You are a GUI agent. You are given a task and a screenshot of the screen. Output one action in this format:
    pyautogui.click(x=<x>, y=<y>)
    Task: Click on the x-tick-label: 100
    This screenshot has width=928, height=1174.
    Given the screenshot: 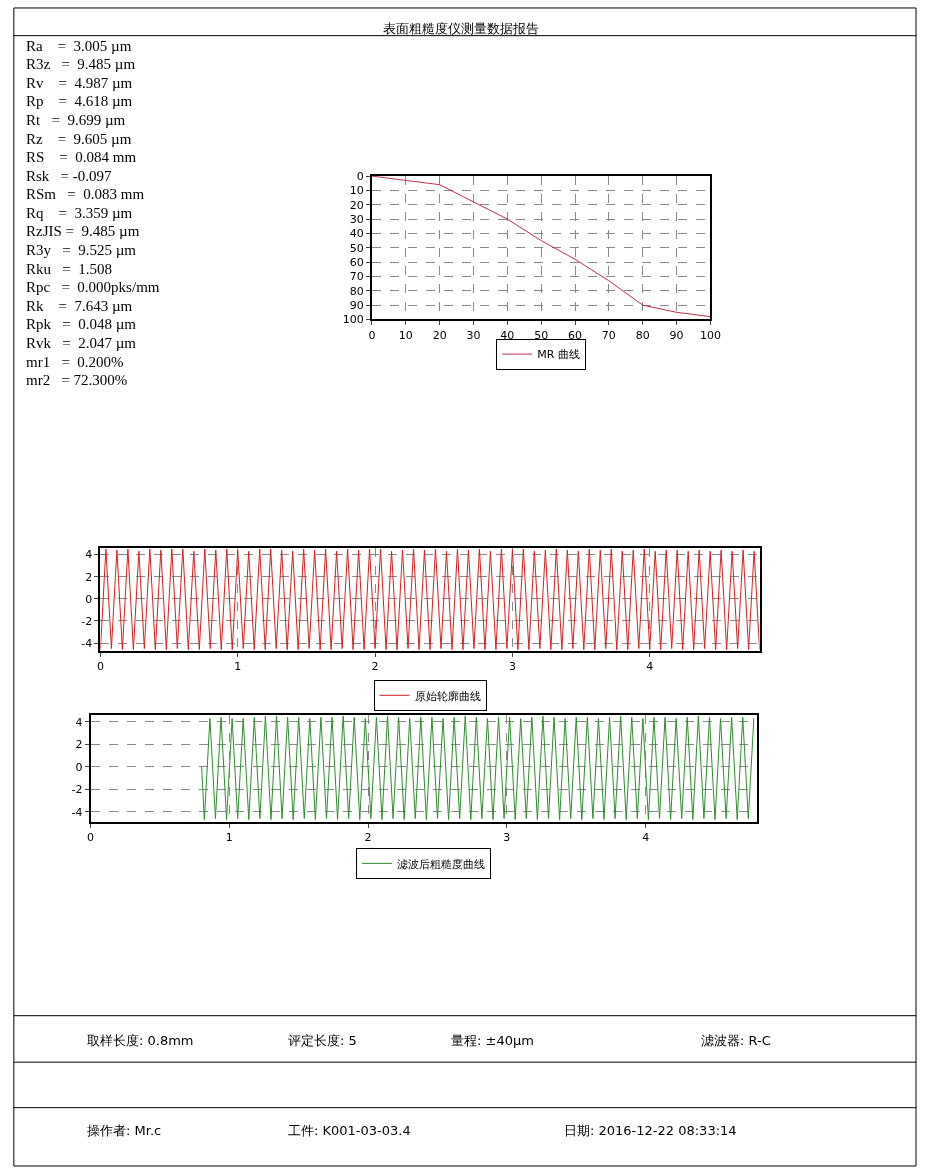 What is the action you would take?
    pyautogui.click(x=710, y=335)
    